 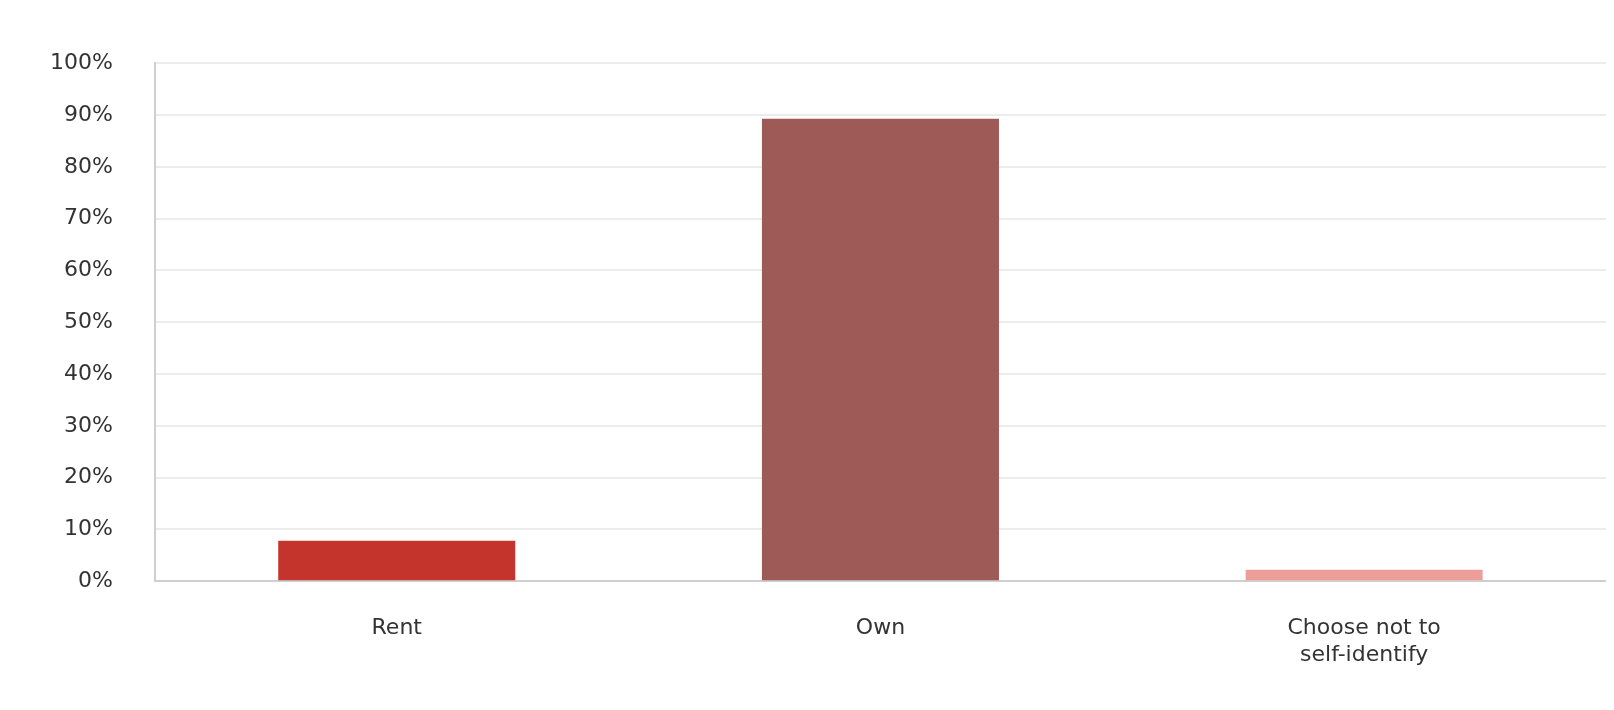 What do you see at coordinates (397, 627) in the screenshot?
I see `x-tick-label: Rent` at bounding box center [397, 627].